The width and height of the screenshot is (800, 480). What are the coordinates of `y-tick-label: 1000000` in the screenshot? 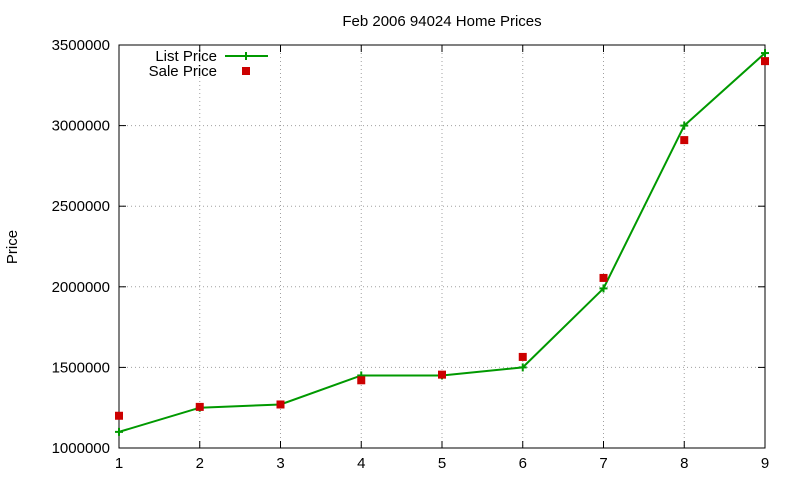 It's located at (81, 448).